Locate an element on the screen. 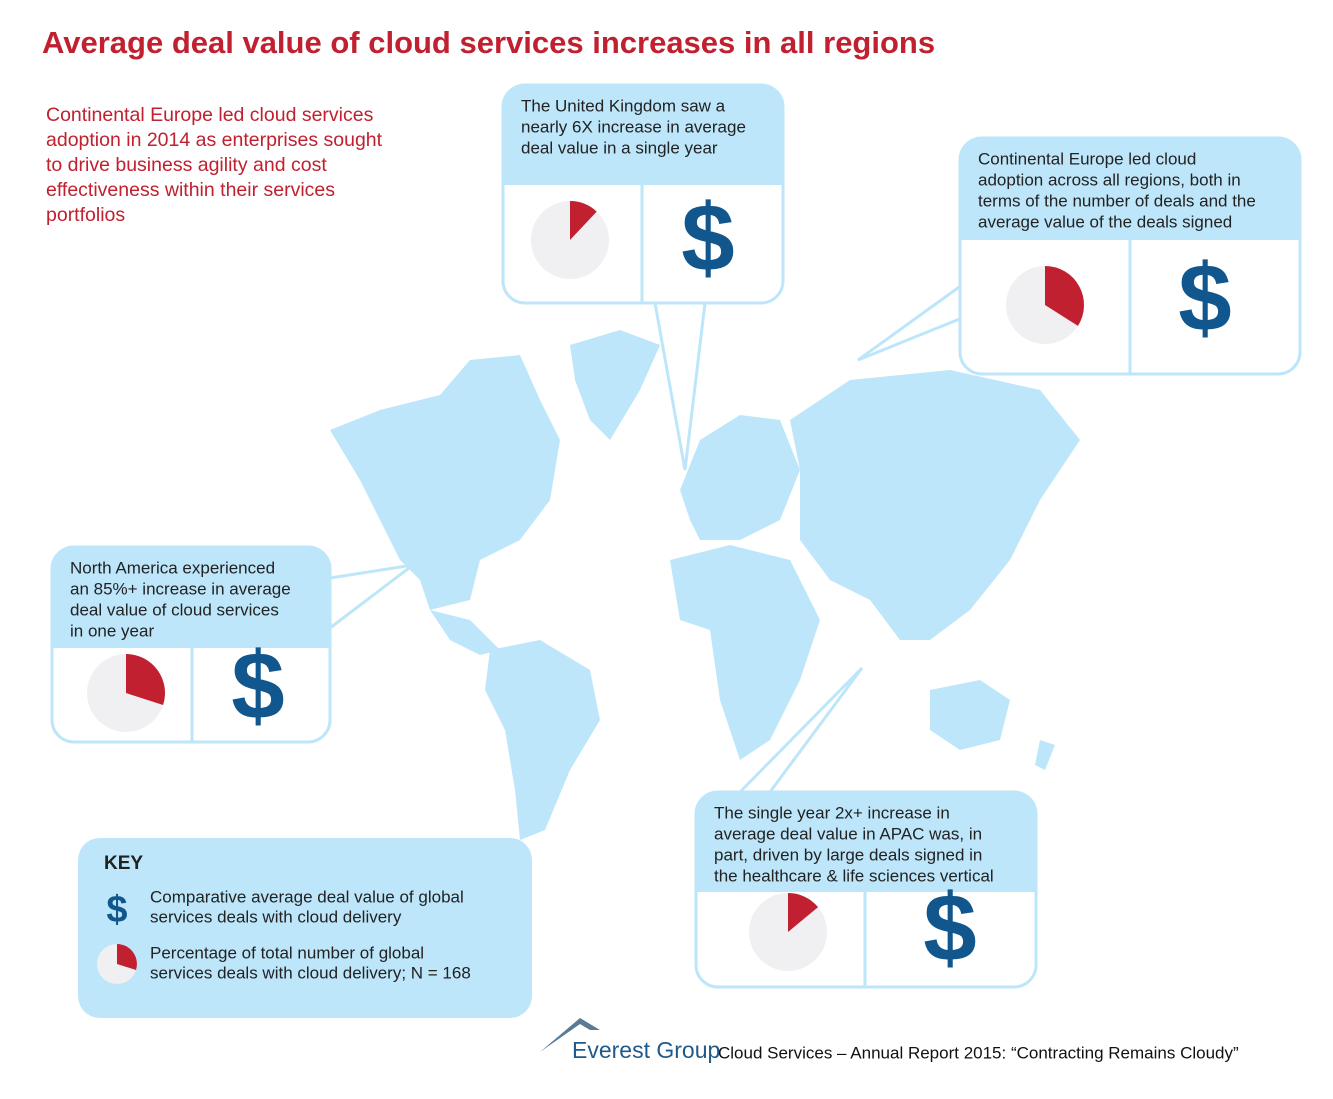 Image resolution: width=1333 pixels, height=1099 pixels. logo-mark is located at coordinates (570, 1035).